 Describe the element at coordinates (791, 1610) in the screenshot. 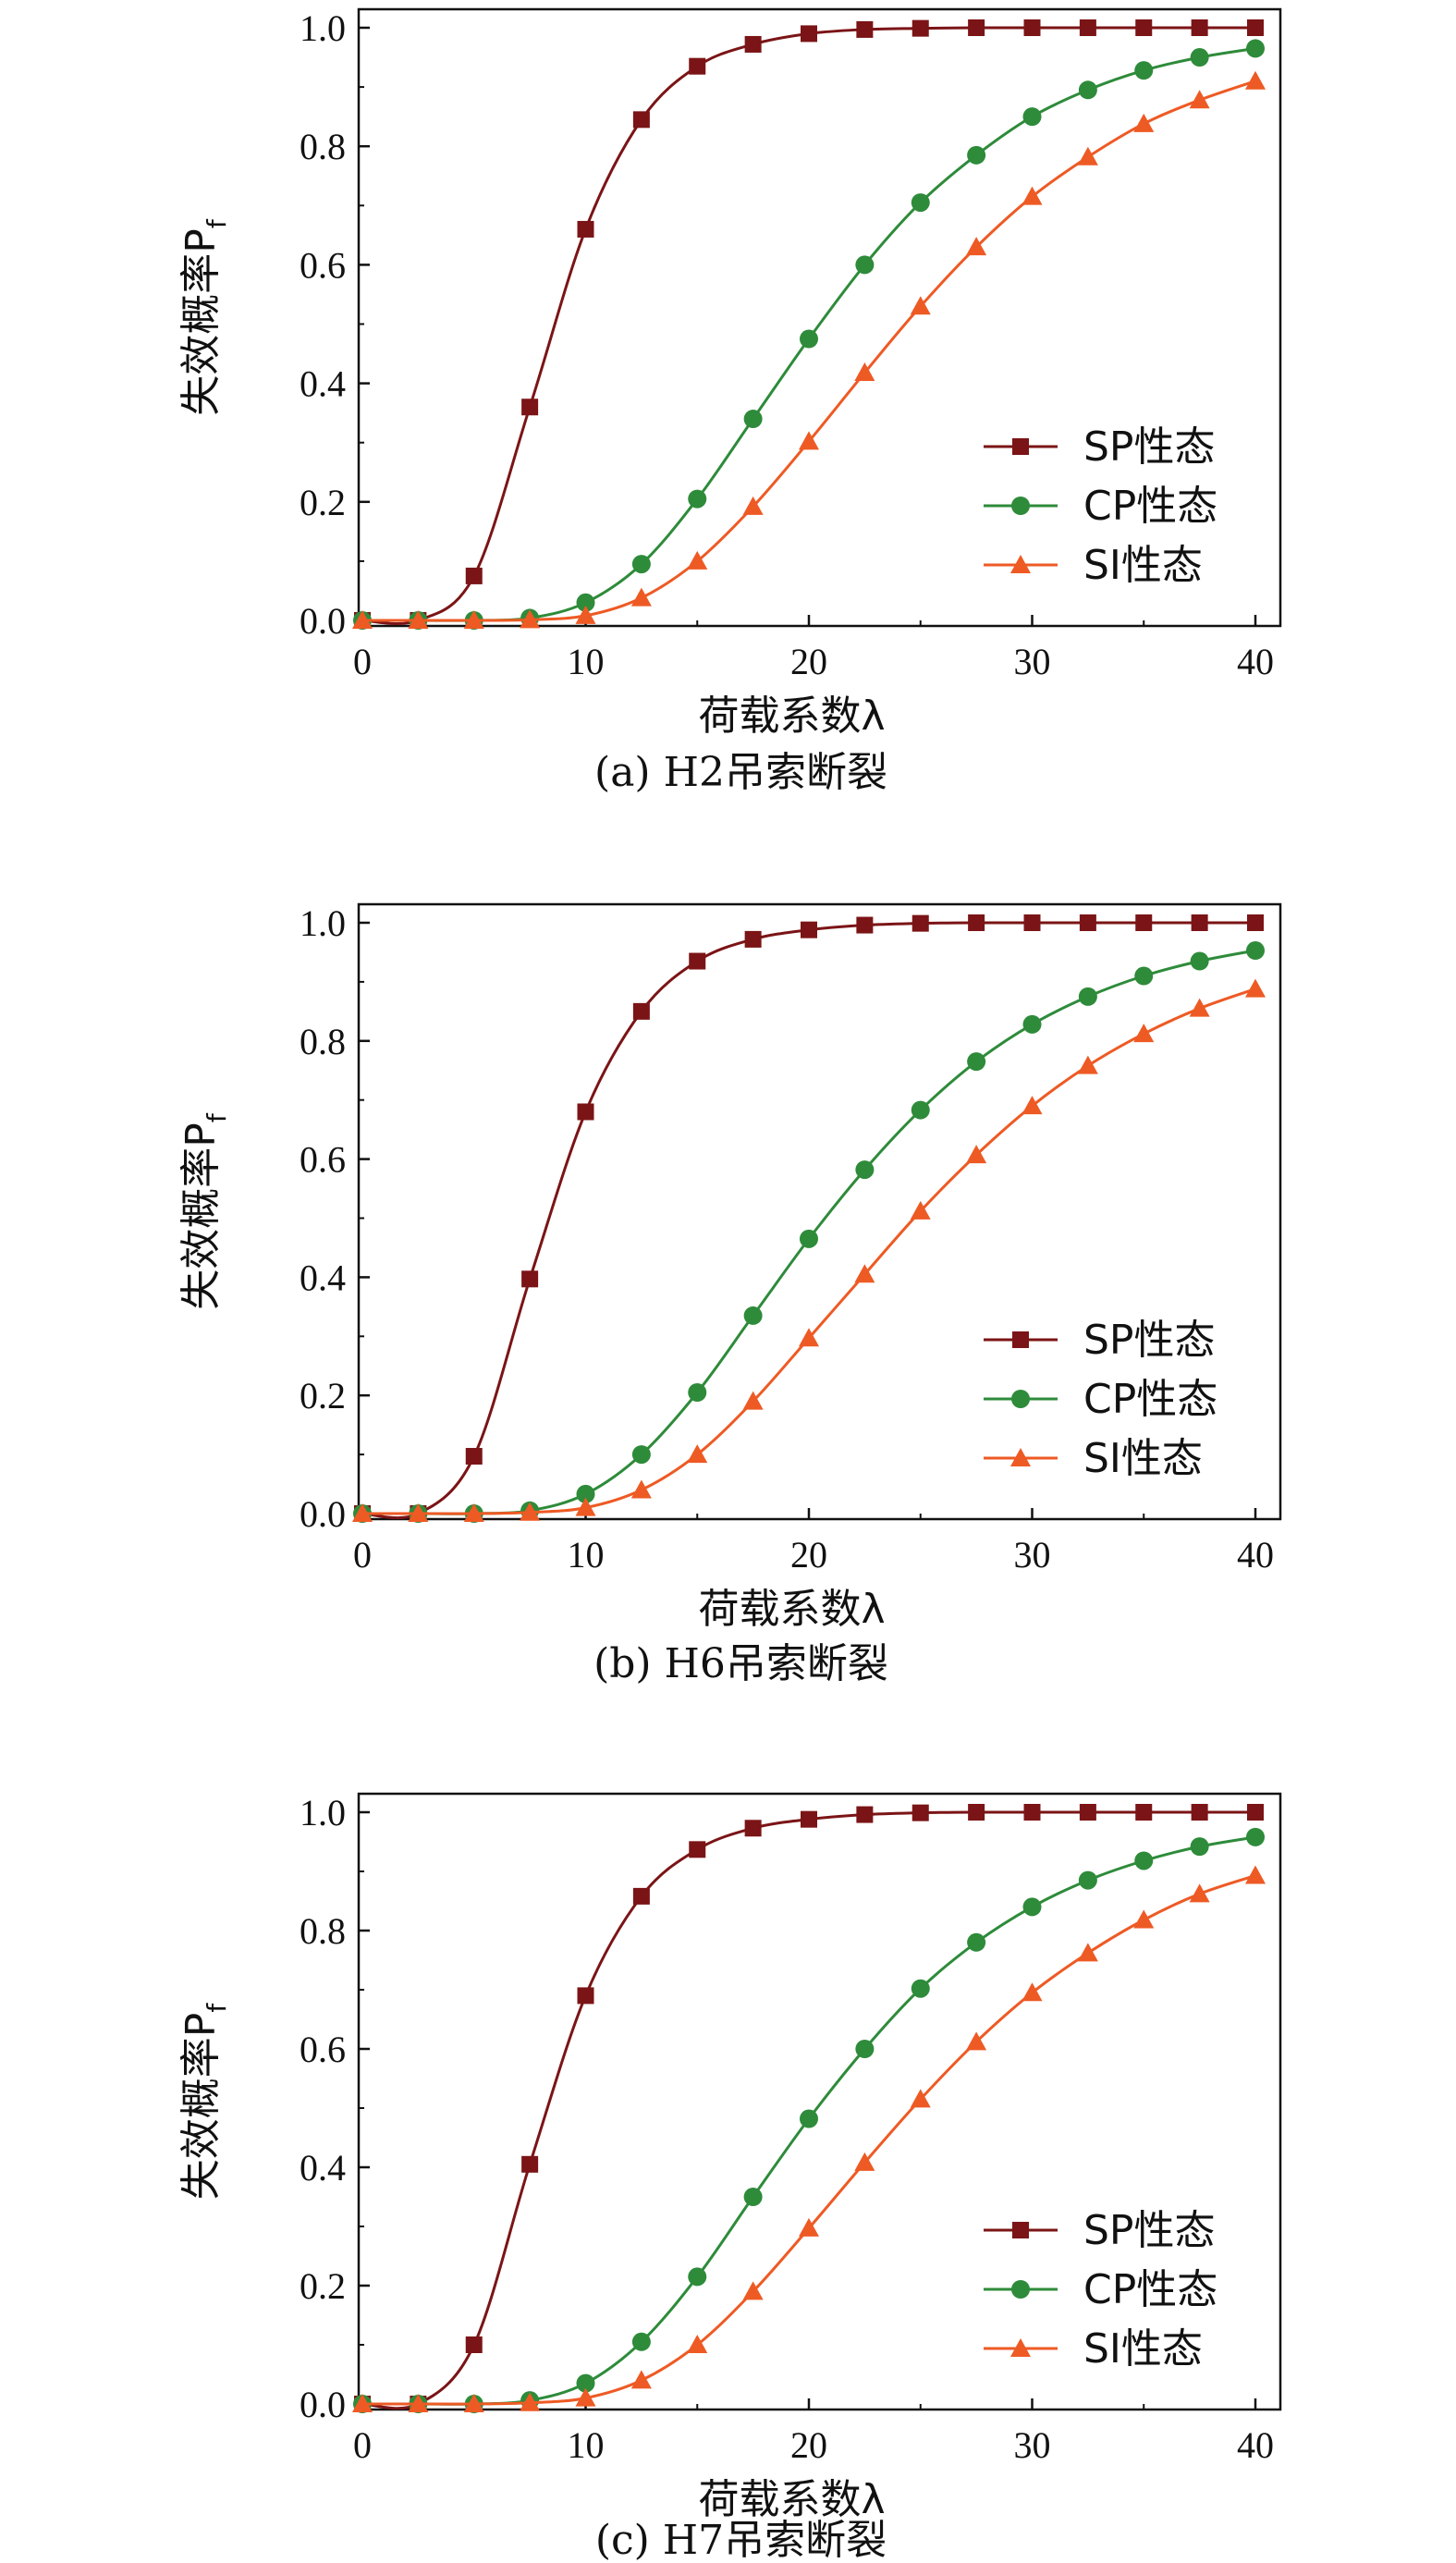

I see `x-axis-title: 荷载系数λ` at that location.